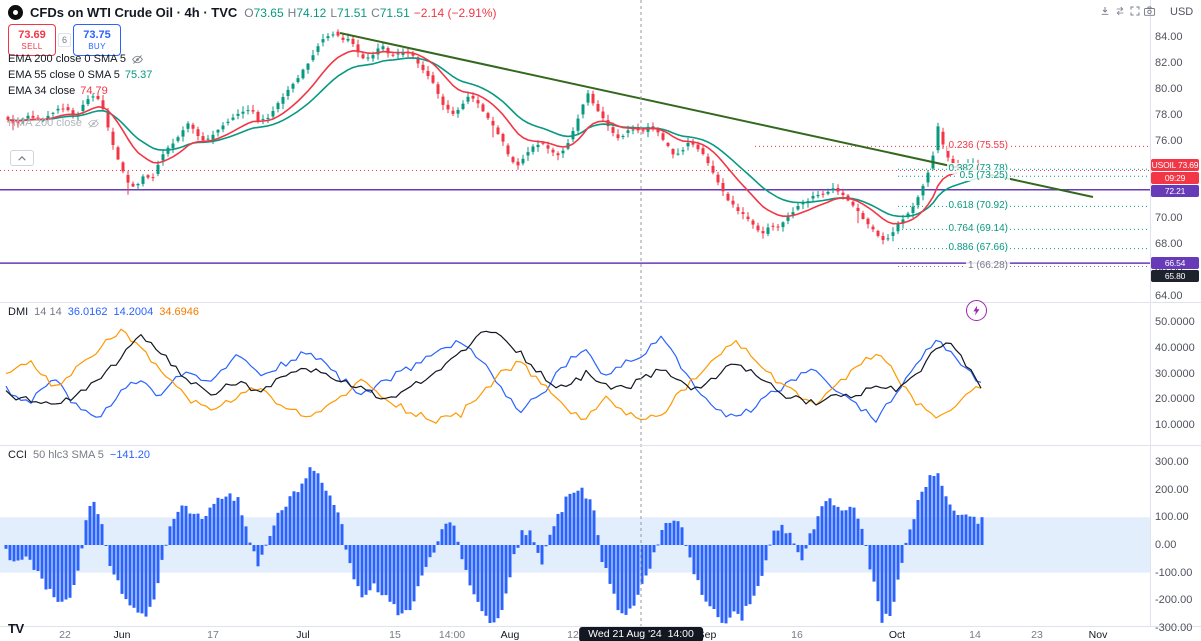 This screenshot has width=1201, height=641. I want to click on indicator-legend-hma200: HMA 200 close, so click(54, 123).